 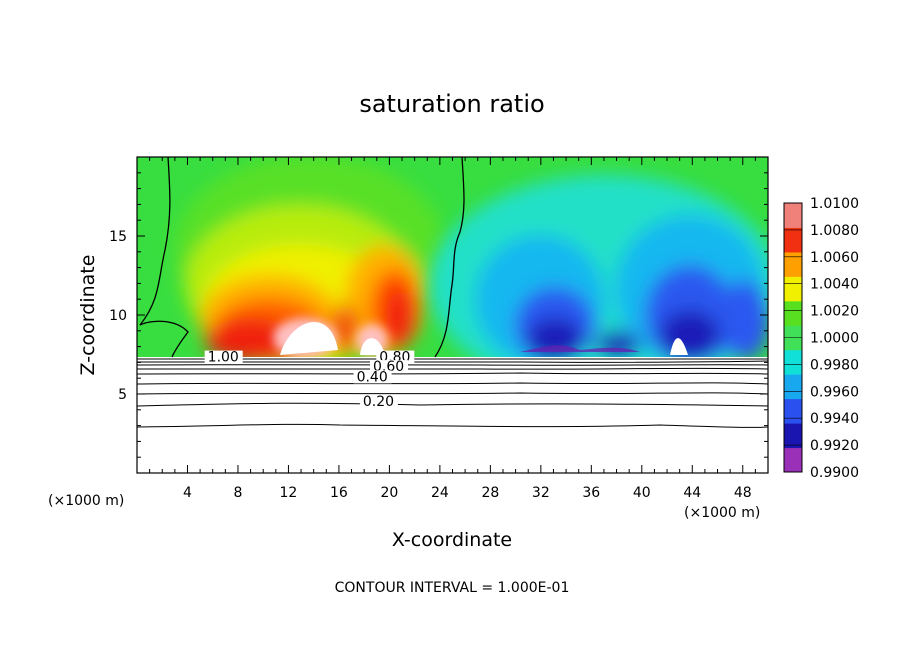 I want to click on contour-label: 0.20, so click(x=378, y=402).